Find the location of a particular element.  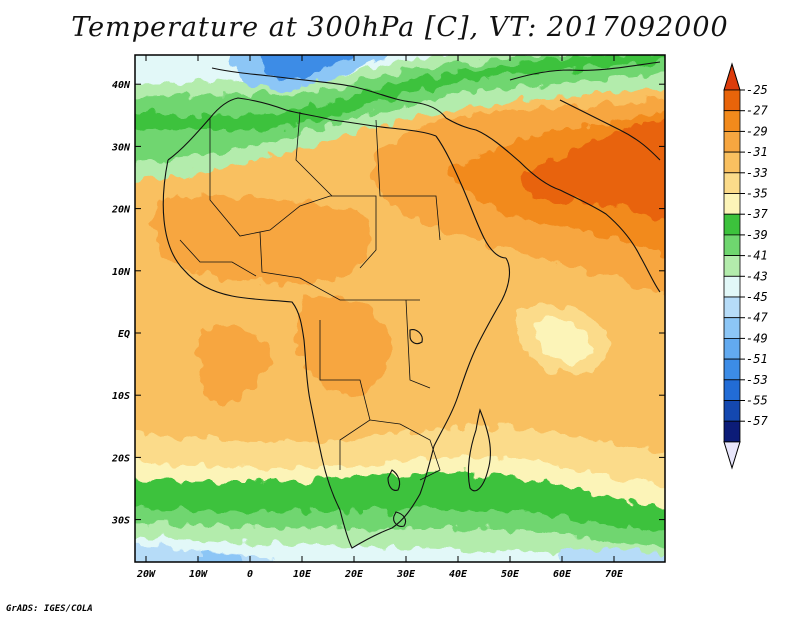

lat-tick-label: 40N is located at coordinates (121, 85).